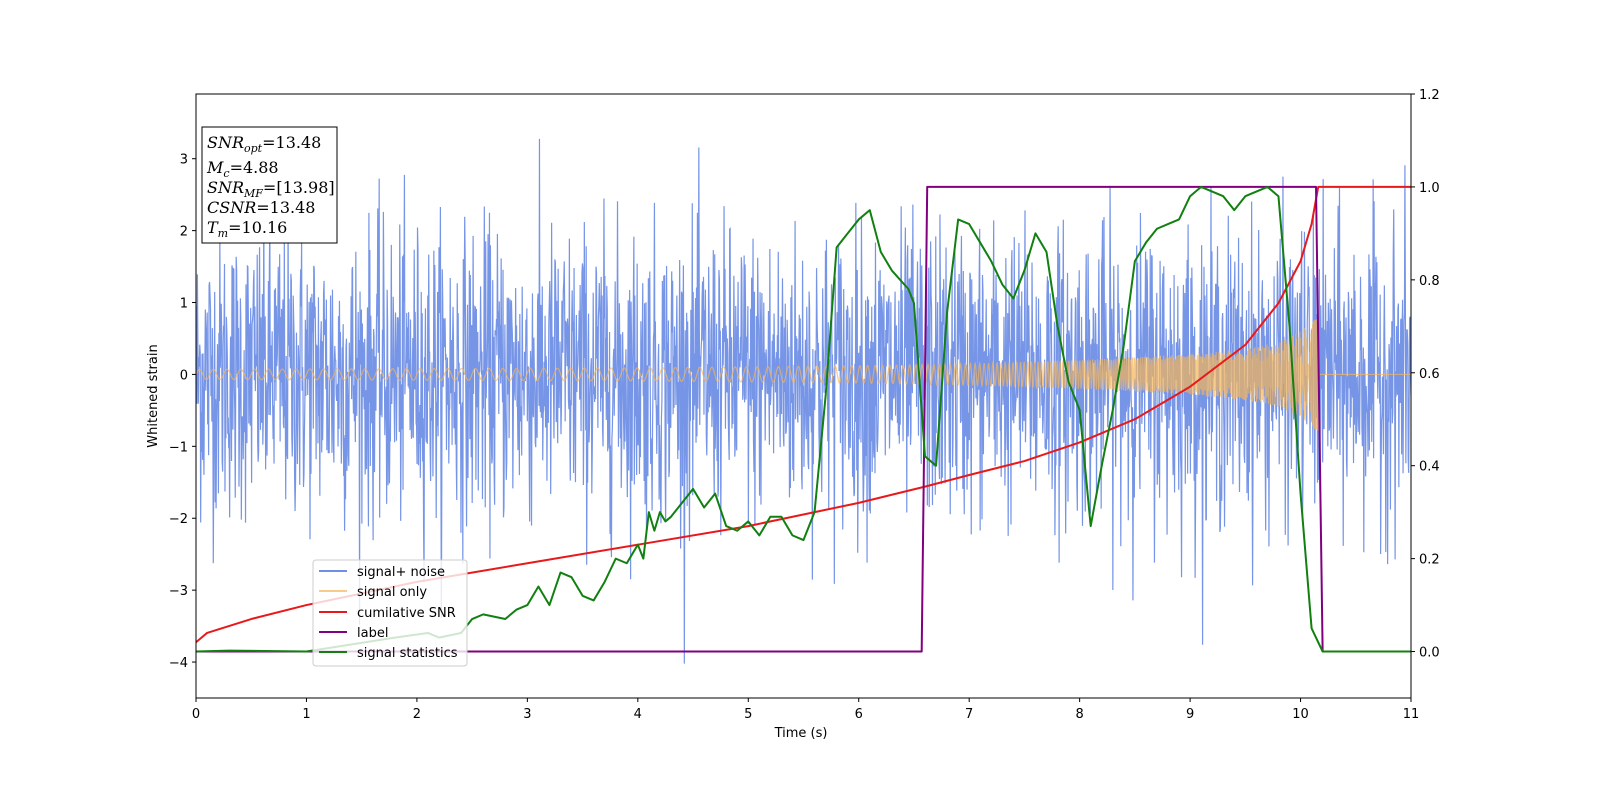  I want to click on annotation-line-4: CSNR=13.48, so click(261, 207).